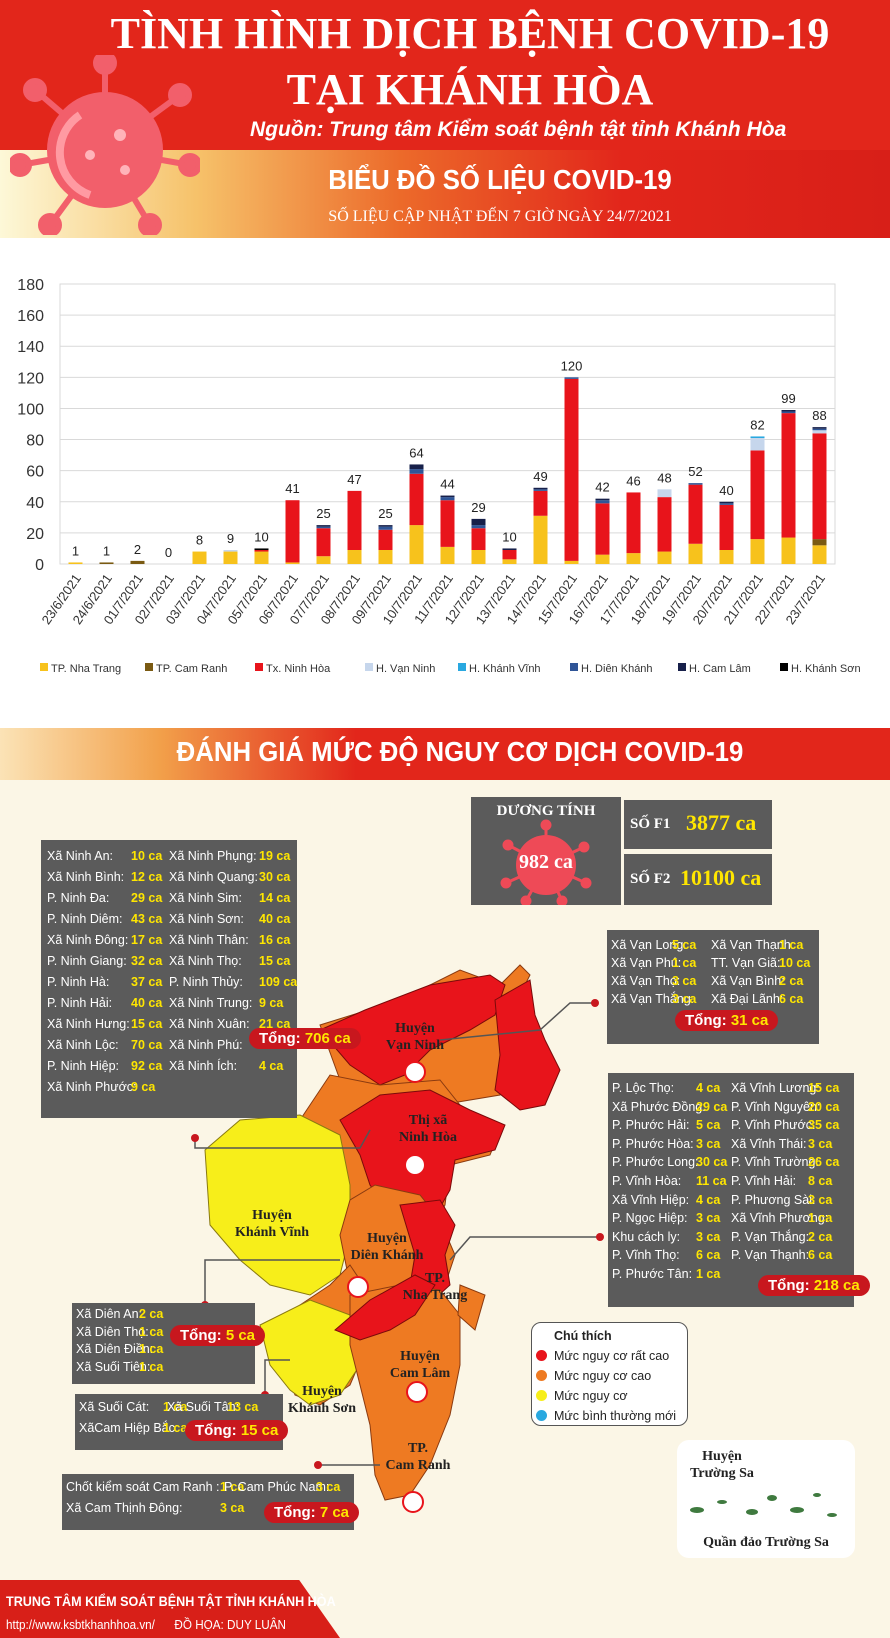 This screenshot has height=1638, width=890. I want to click on footer-band, so click(170, 1609).